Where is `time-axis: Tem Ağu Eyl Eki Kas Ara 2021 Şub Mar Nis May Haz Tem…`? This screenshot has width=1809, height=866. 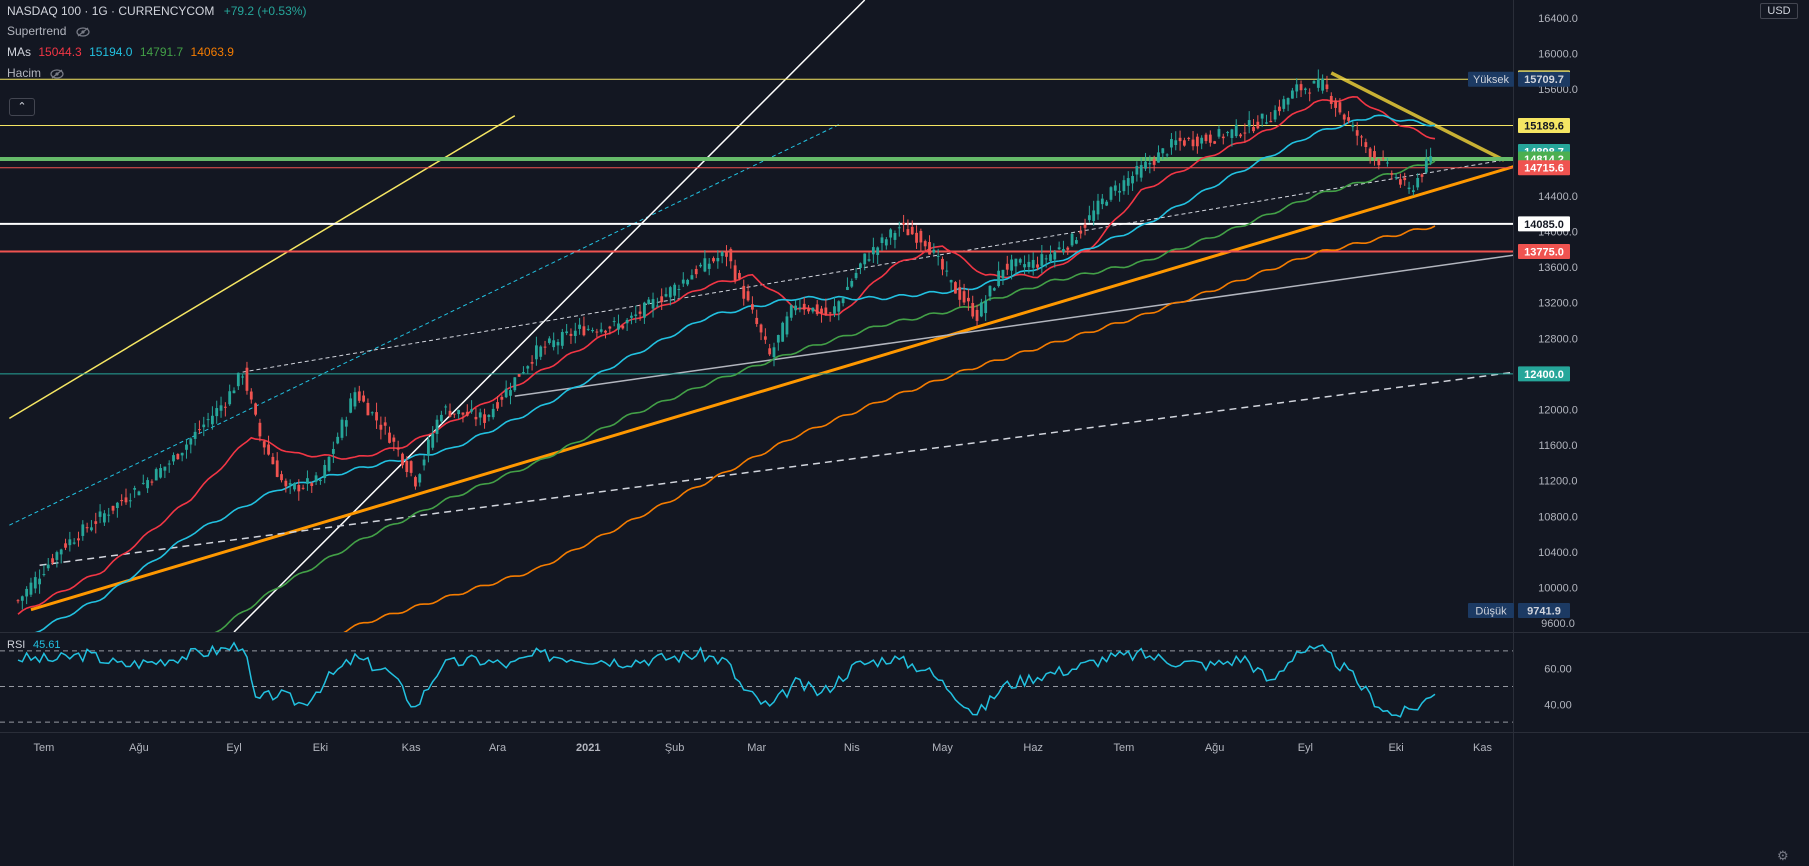
time-axis: Tem Ağu Eyl Eki Kas Ara 2021 Şub Mar Nis May Haz Tem… is located at coordinates (763, 748).